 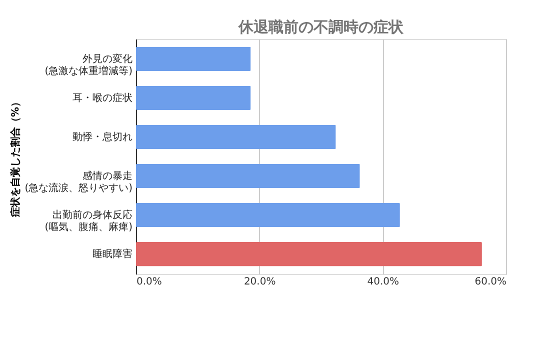 What do you see at coordinates (16, 157) in the screenshot?
I see `y-axis-title: 症状を自覚した割合（%）` at bounding box center [16, 157].